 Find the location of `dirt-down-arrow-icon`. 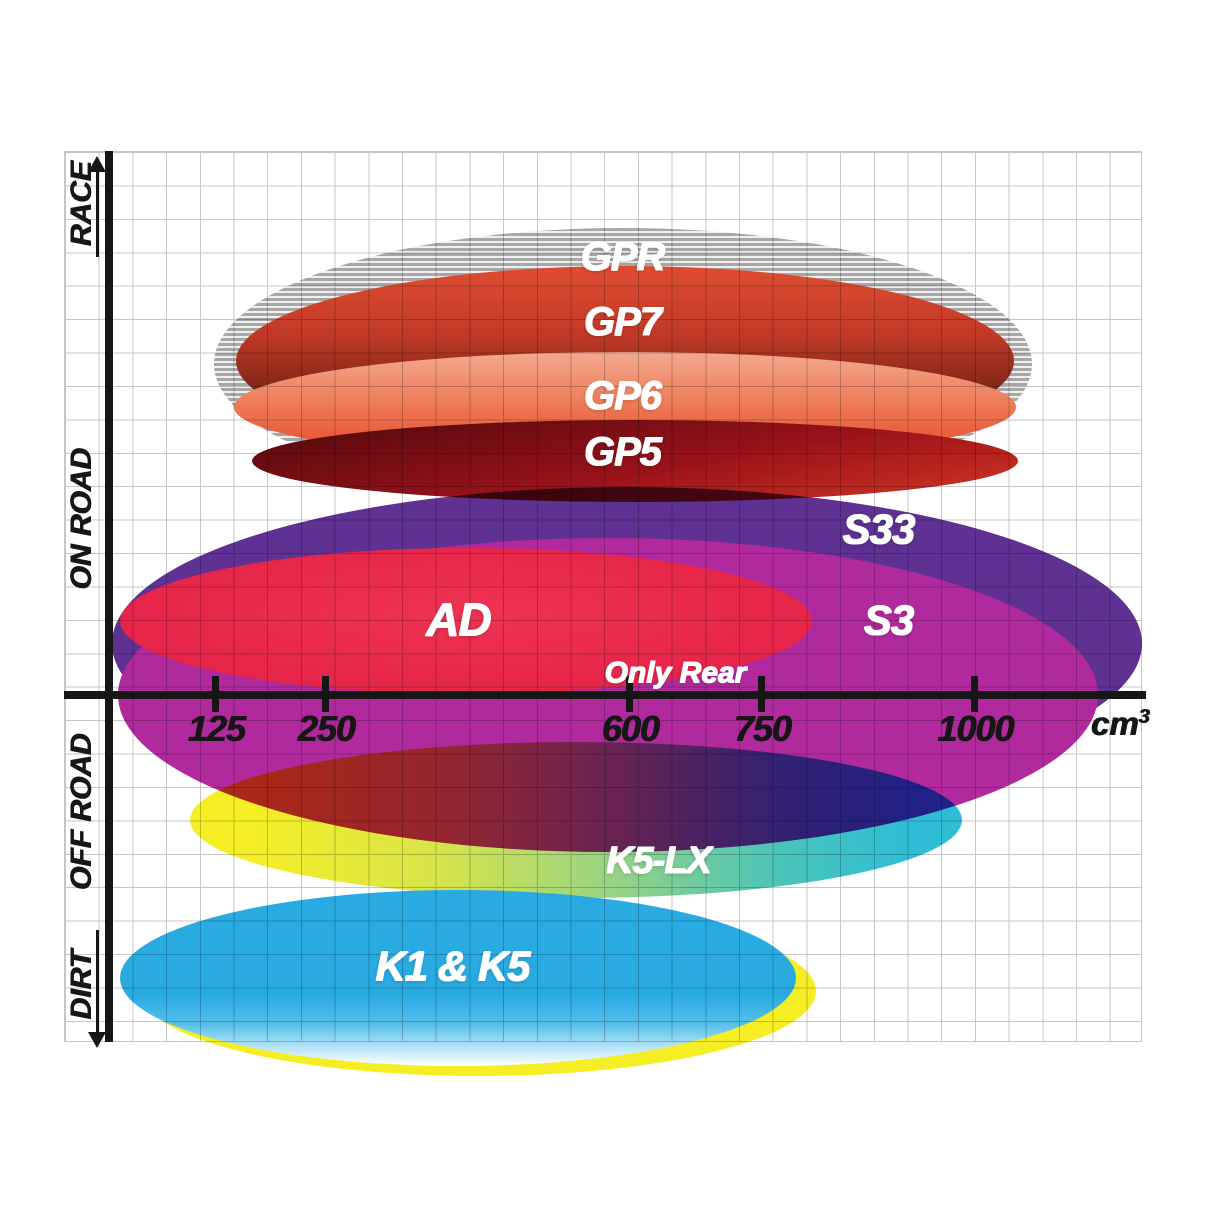

dirt-down-arrow-icon is located at coordinates (97, 989).